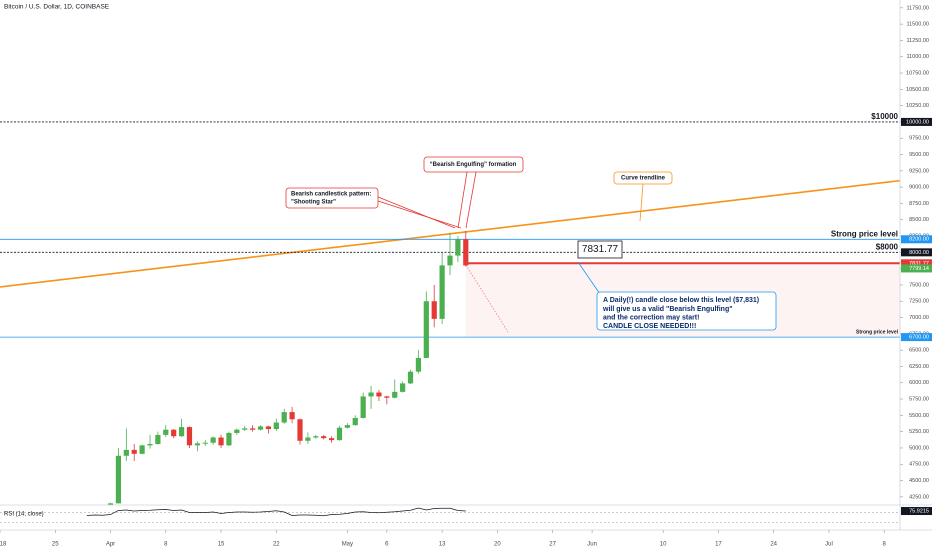  I want to click on callout-text: Bearish candlestick pattern:, so click(331, 195).